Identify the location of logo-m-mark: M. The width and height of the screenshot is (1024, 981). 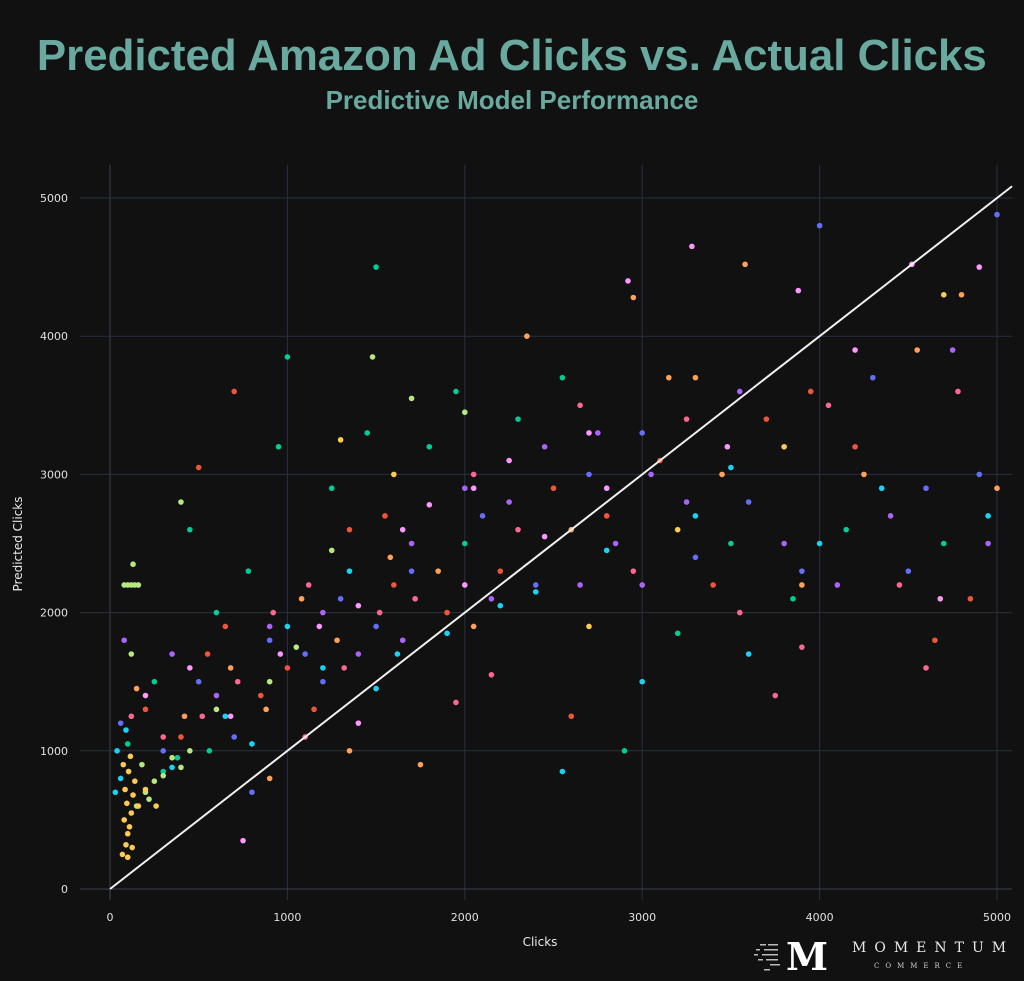
(807, 956).